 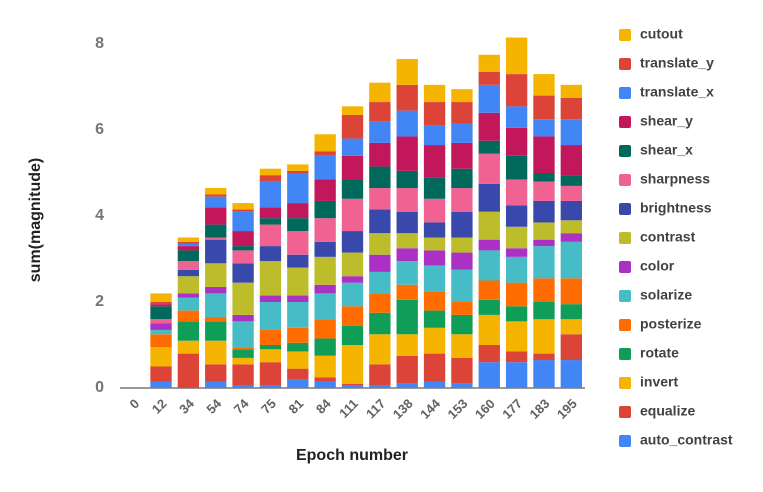 I want to click on y-tick-label: 6, so click(x=99, y=129).